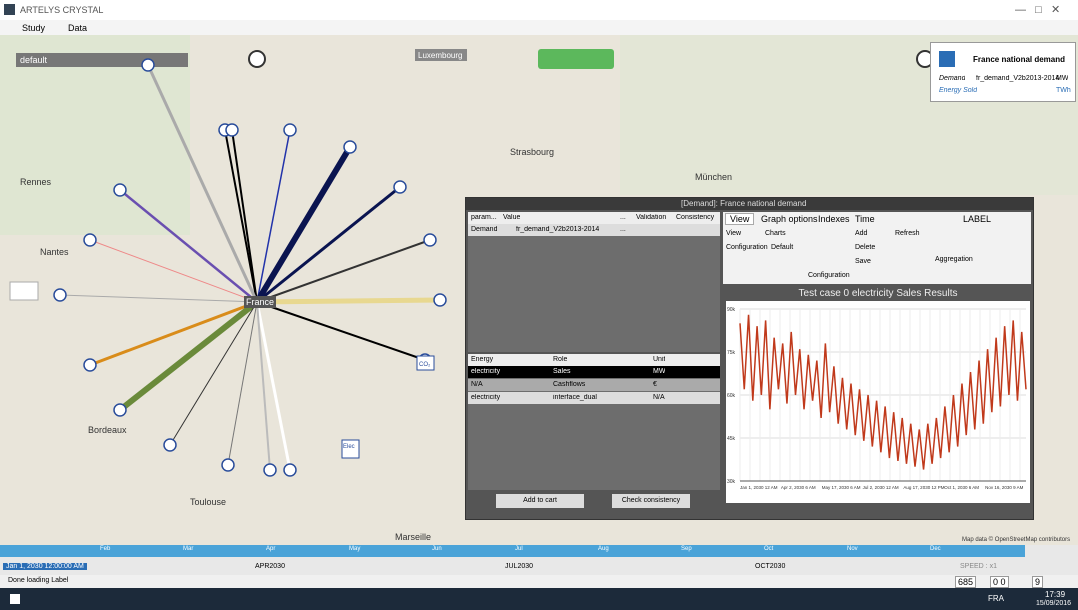  Describe the element at coordinates (603, 549) in the screenshot. I see `month-label: Aug` at that location.